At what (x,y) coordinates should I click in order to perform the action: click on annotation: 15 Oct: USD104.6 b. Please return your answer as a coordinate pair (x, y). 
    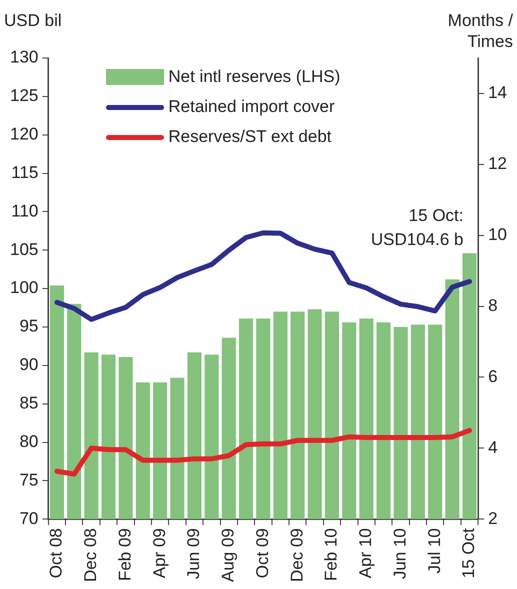
    Looking at the image, I should click on (417, 228).